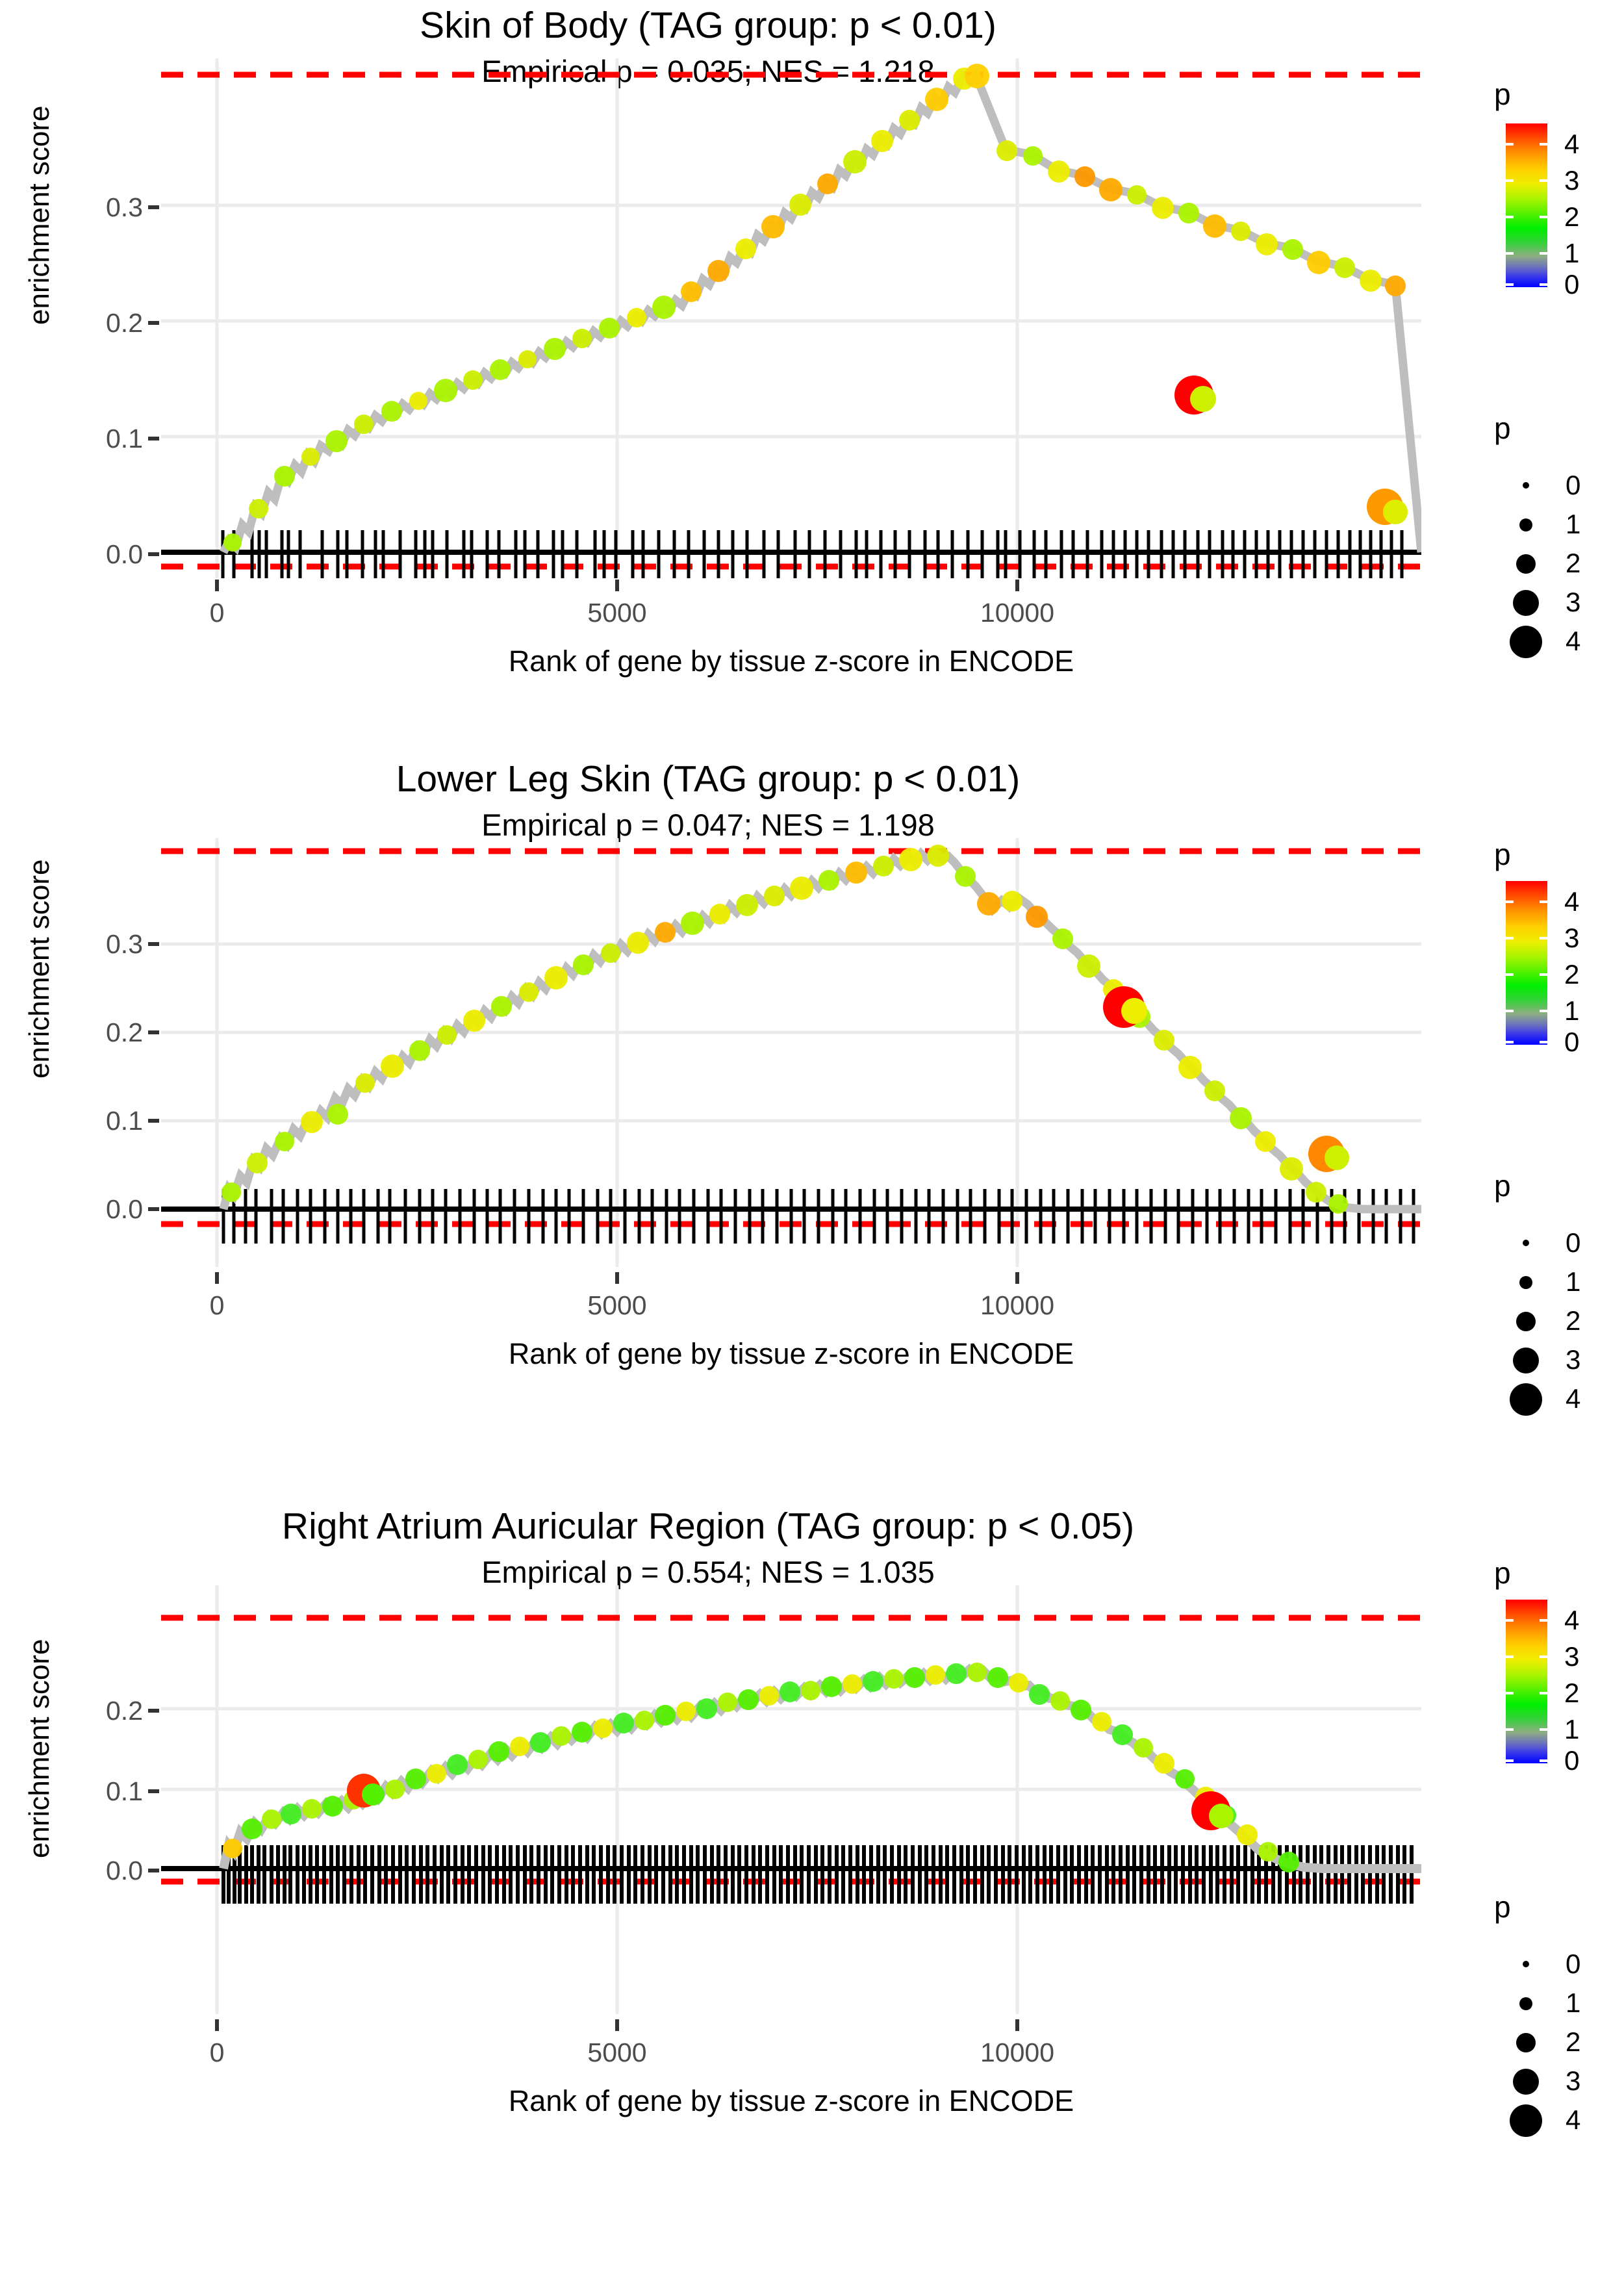 This screenshot has width=1624, height=2274. I want to click on y-tick-label: 0.2, so click(124, 323).